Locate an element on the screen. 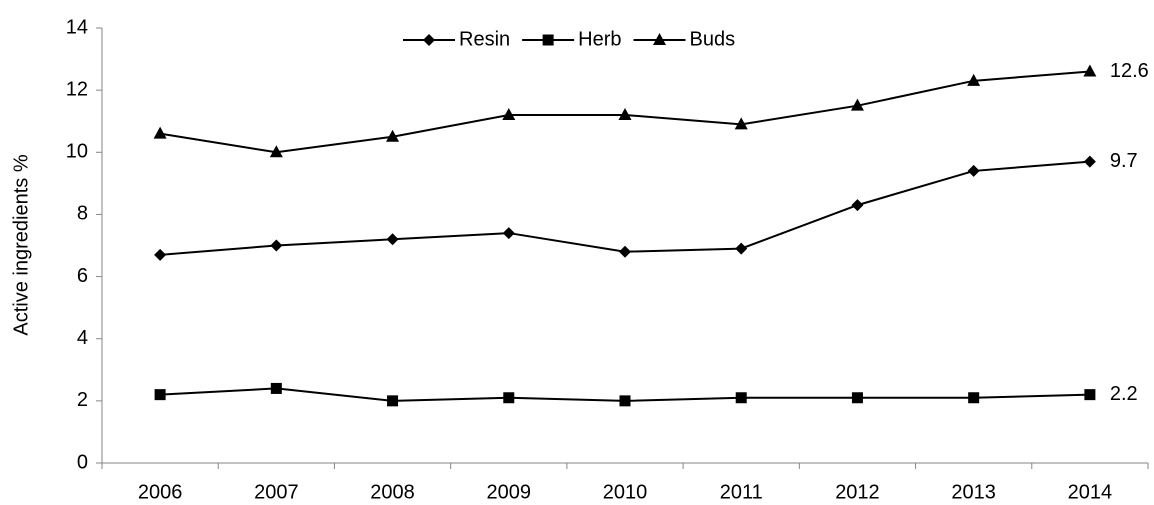 Image resolution: width=1154 pixels, height=505 pixels. y-tick-label: 14 is located at coordinates (77, 27).